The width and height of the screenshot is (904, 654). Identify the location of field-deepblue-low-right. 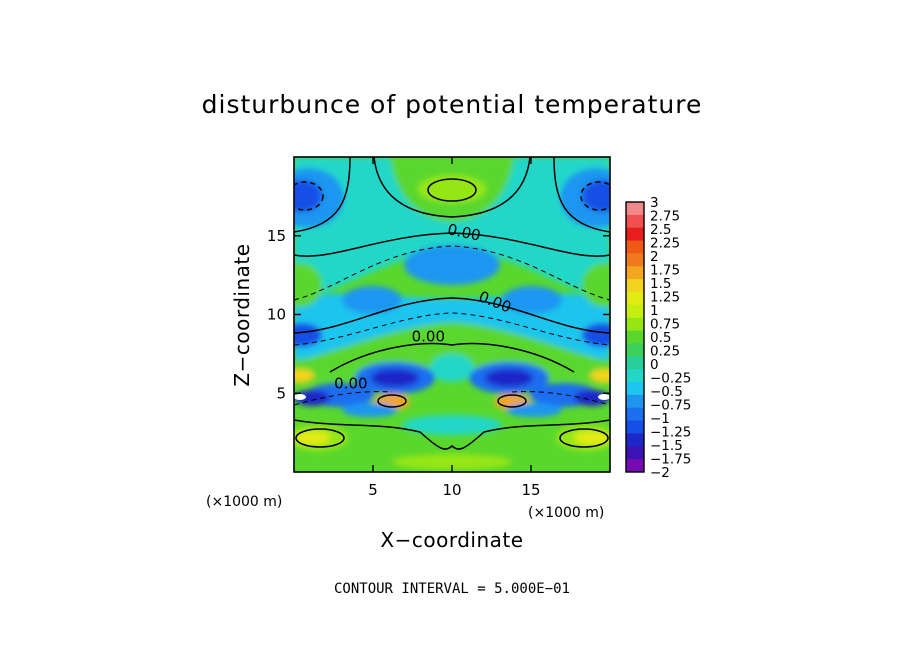
(592, 398).